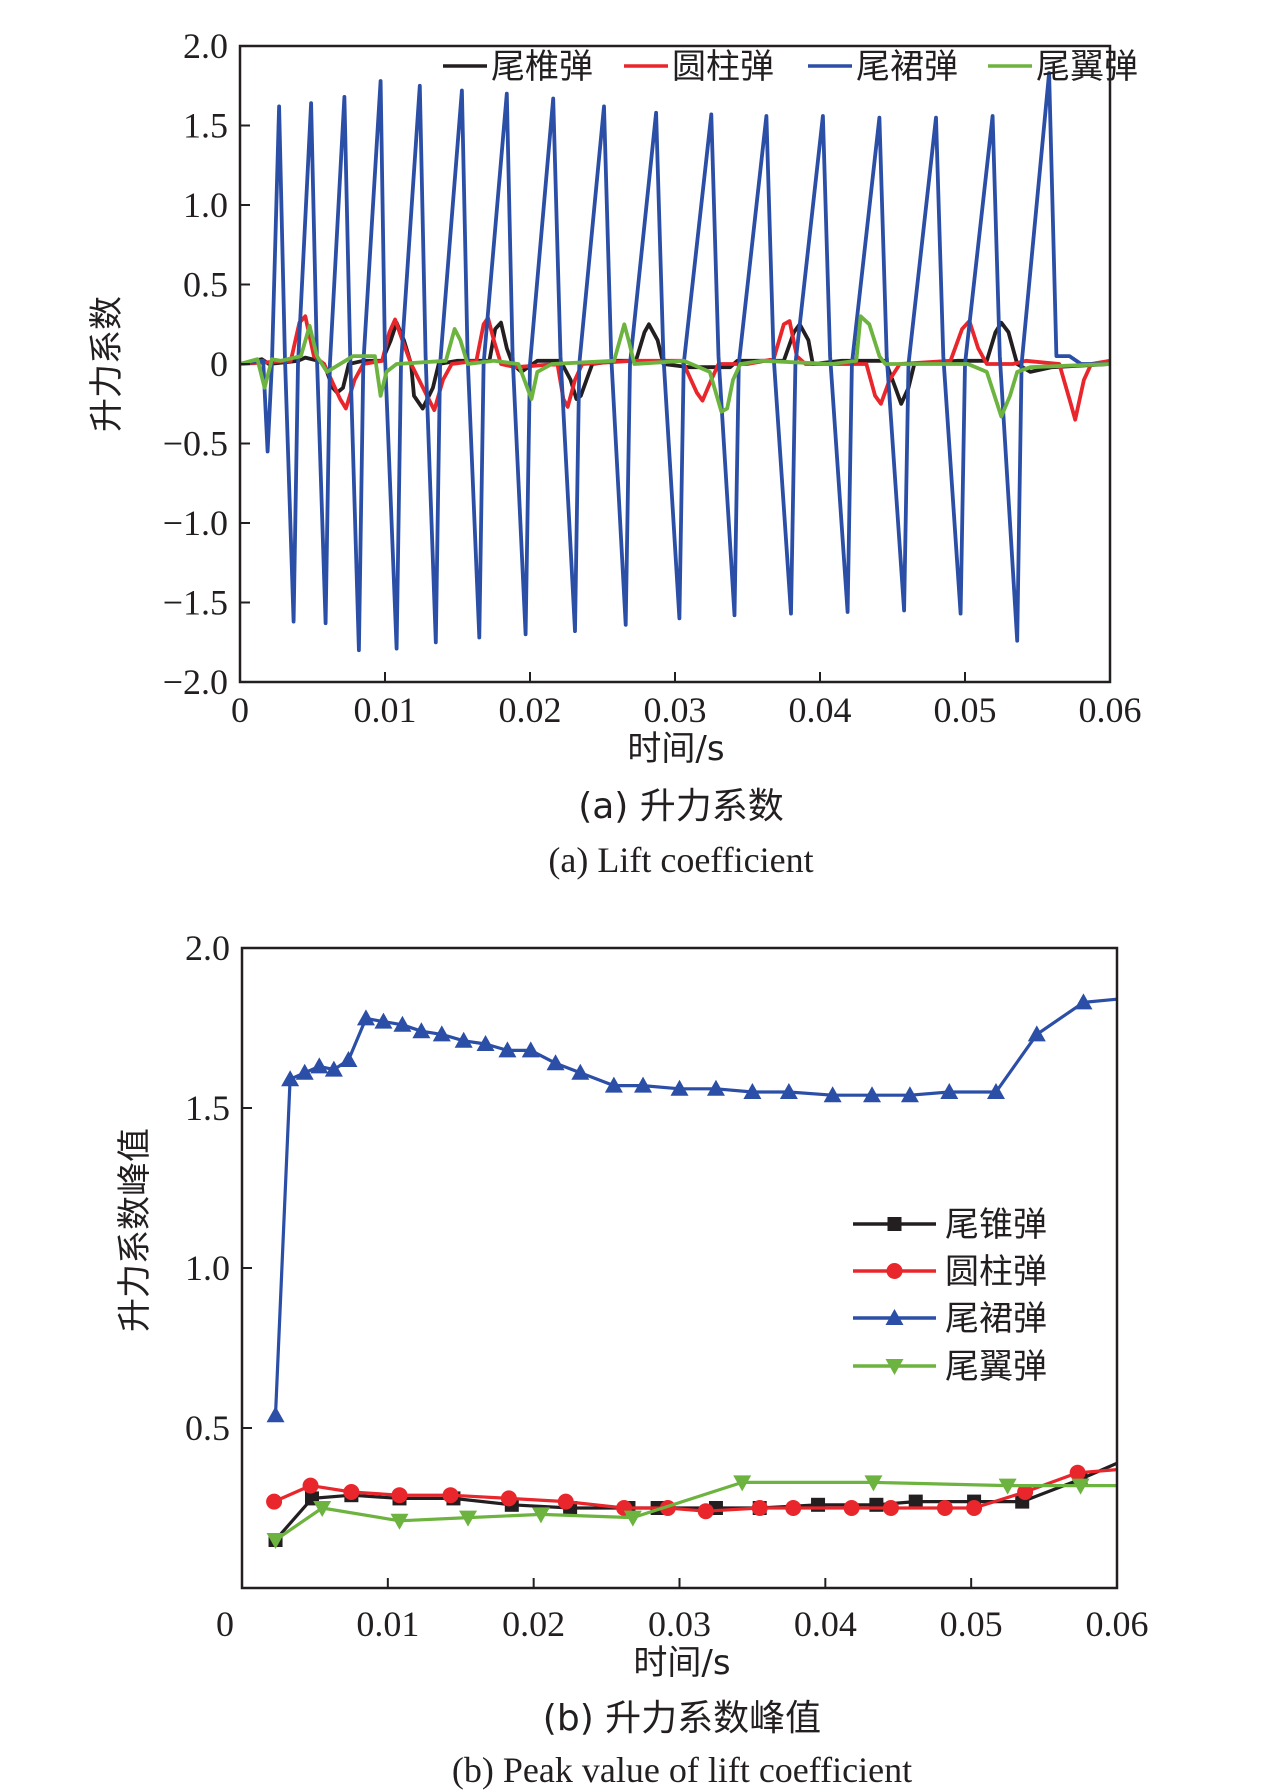  I want to click on legend-marker-red, so click(894, 1271).